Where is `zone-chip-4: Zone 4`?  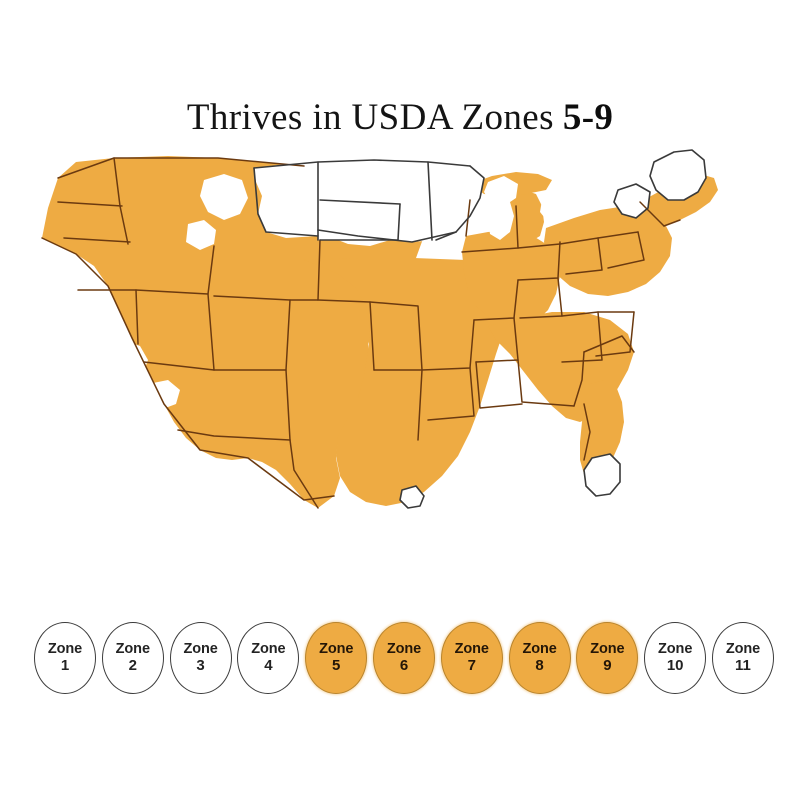 zone-chip-4: Zone 4 is located at coordinates (268, 658).